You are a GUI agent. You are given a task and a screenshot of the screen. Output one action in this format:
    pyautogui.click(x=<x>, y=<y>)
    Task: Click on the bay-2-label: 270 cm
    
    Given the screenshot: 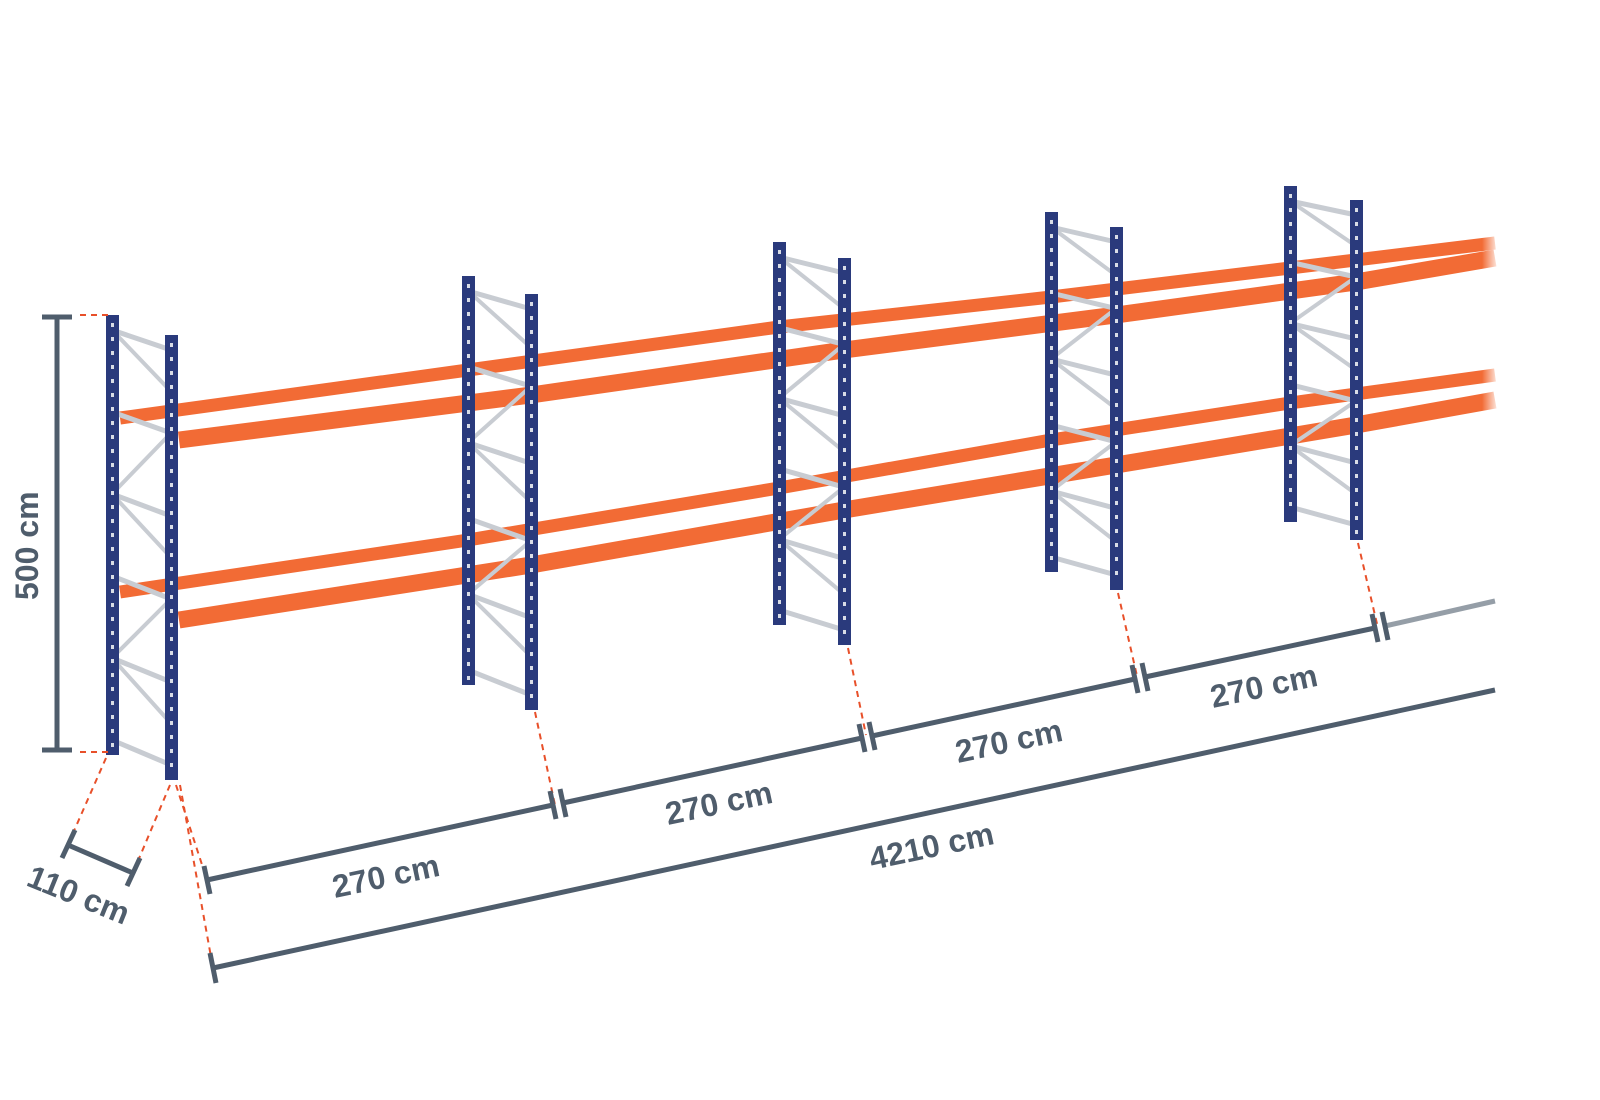 What is the action you would take?
    pyautogui.click(x=719, y=803)
    